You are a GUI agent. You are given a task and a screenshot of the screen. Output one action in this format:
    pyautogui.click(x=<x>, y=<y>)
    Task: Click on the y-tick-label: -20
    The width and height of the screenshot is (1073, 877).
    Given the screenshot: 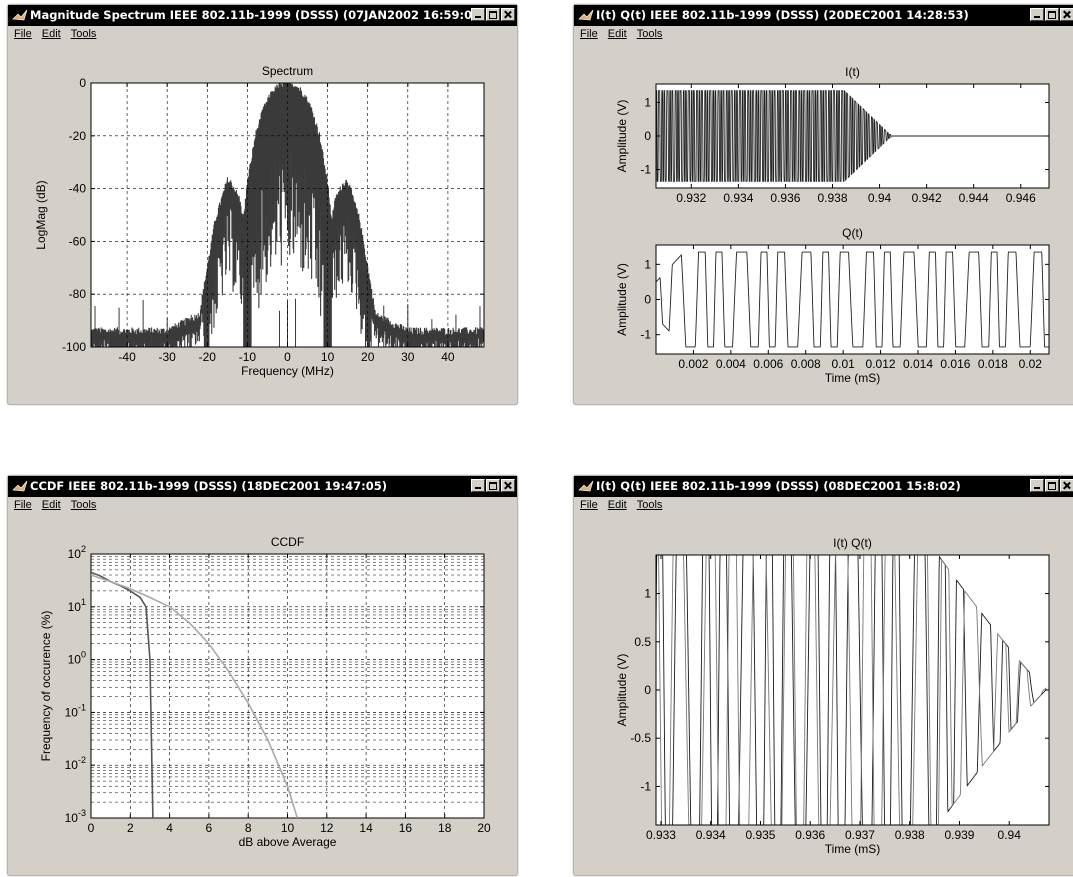 What is the action you would take?
    pyautogui.click(x=78, y=136)
    